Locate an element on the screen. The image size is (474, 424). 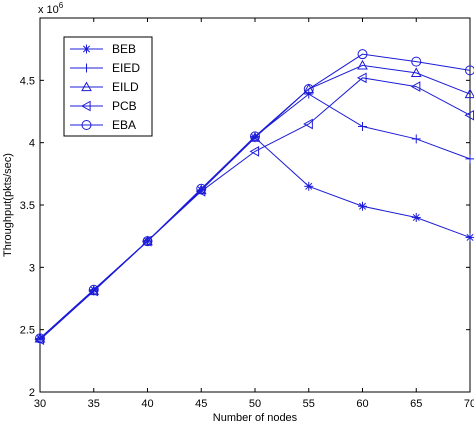
y-multiplier: x 106 is located at coordinates (51, 8).